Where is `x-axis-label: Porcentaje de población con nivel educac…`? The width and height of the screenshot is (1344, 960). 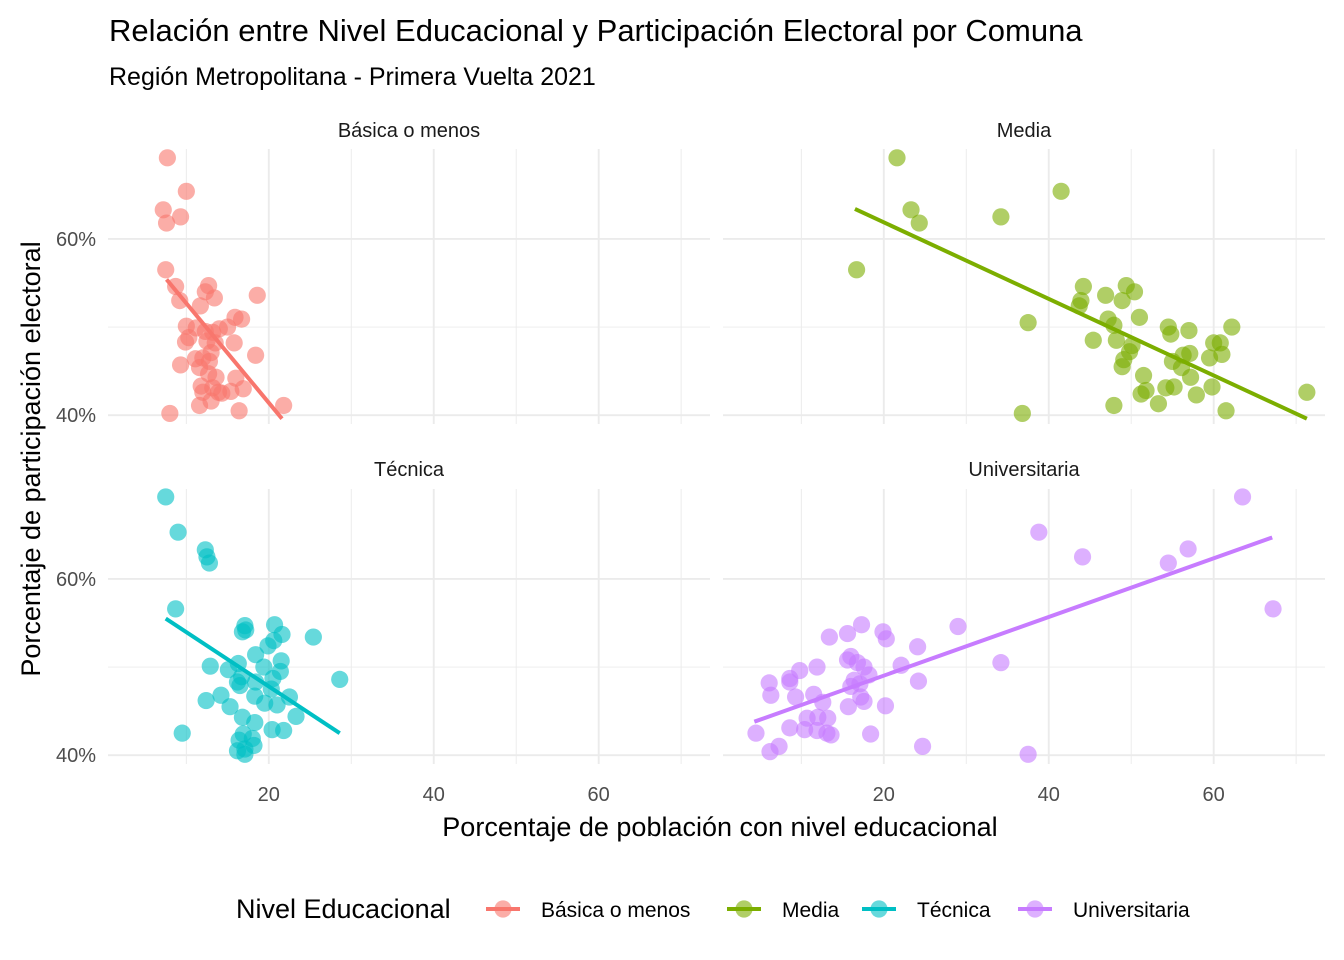
x-axis-label: Porcentaje de población con nivel educac… is located at coordinates (719, 827).